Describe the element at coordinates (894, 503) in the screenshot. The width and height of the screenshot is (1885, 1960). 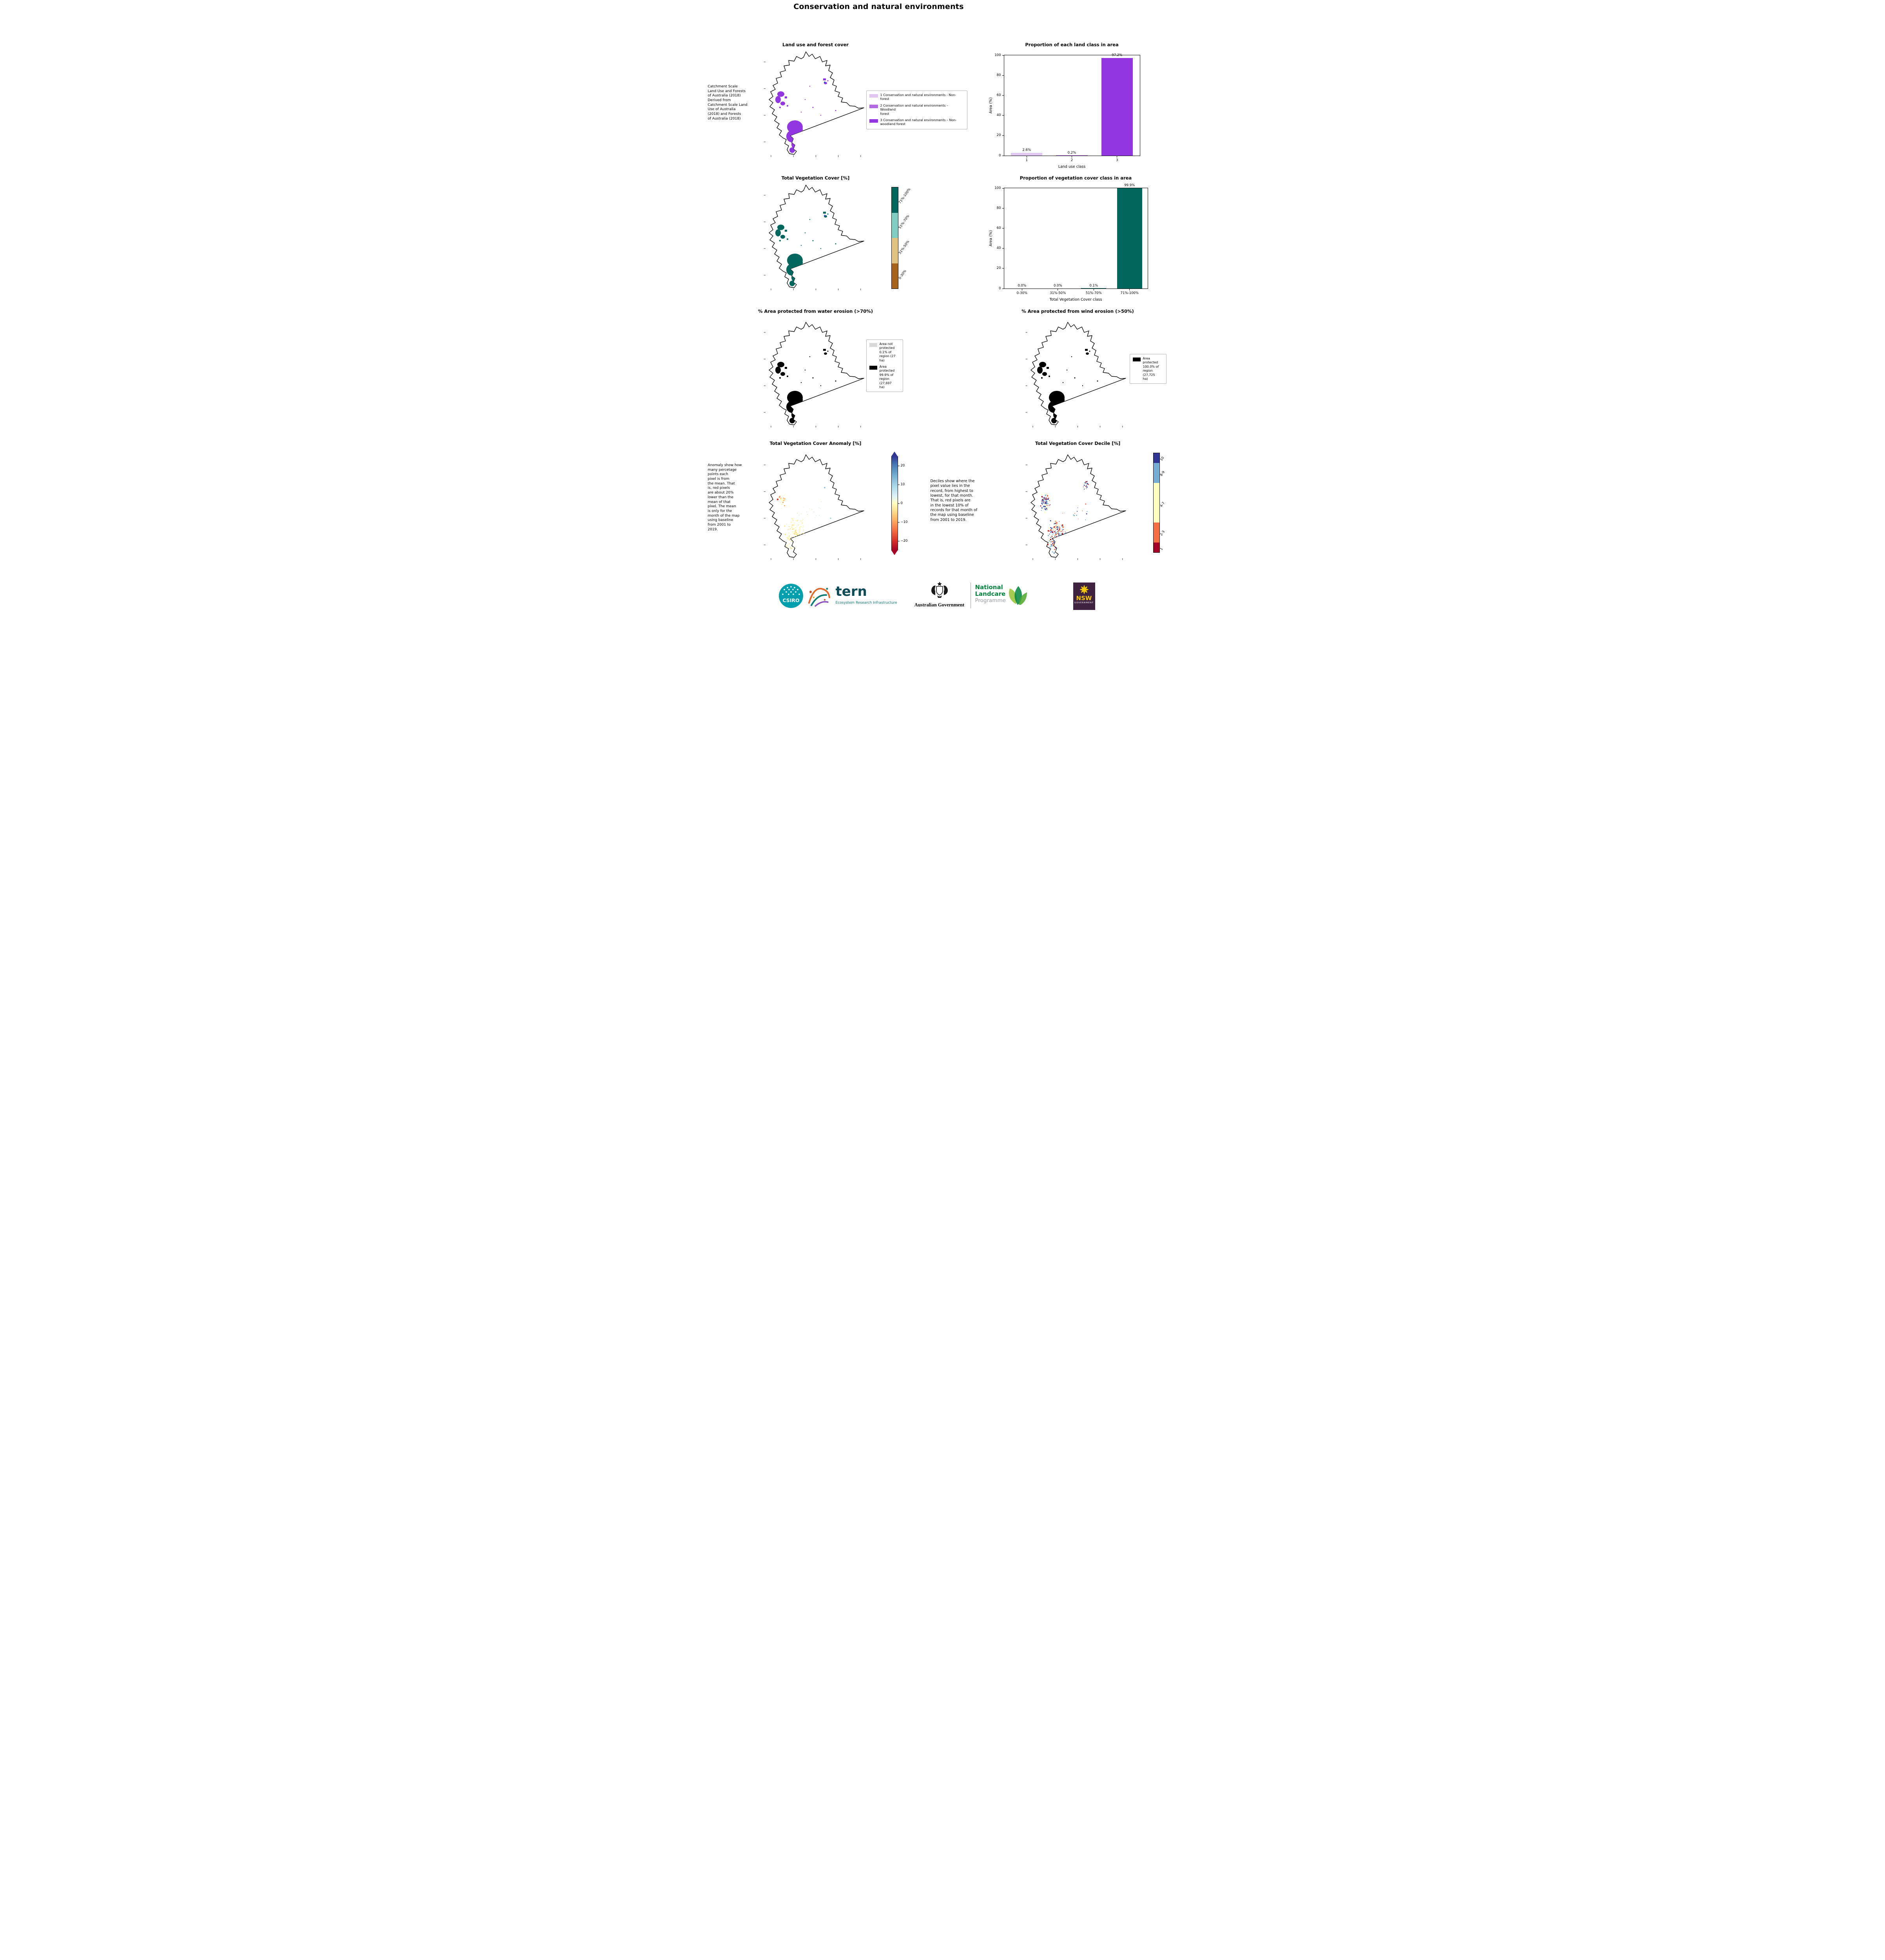
I see `anomaly-colorbar-gradient` at that location.